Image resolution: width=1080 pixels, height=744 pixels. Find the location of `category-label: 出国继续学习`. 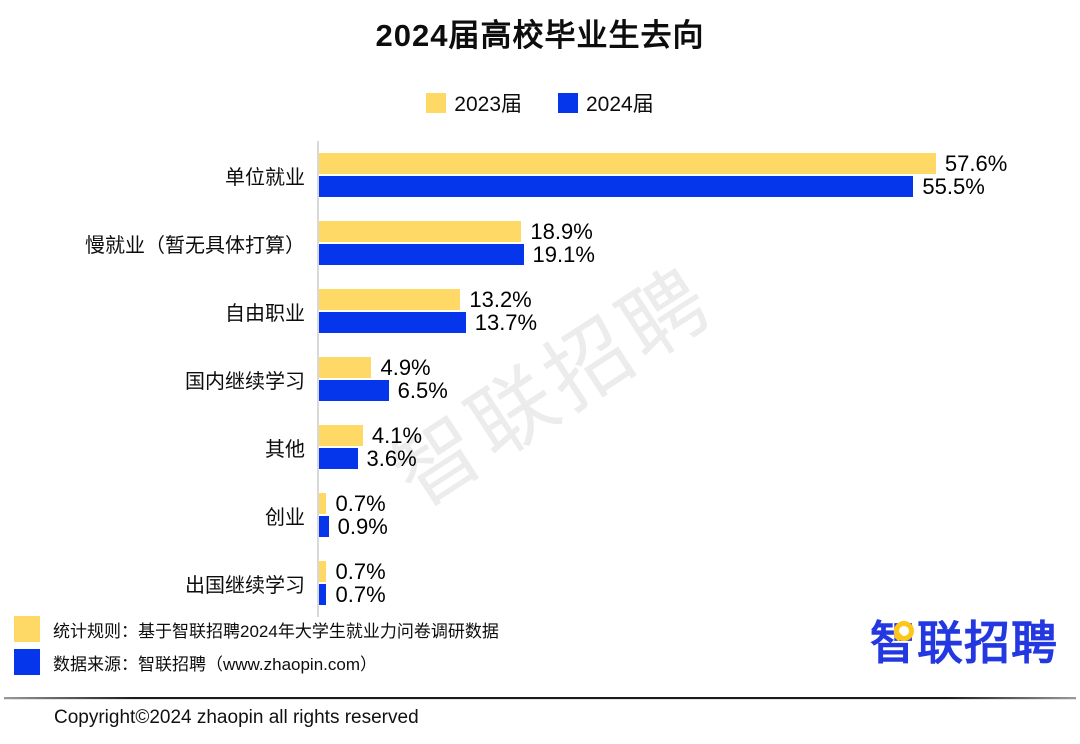

category-label: 出国继续学习 is located at coordinates (245, 585).